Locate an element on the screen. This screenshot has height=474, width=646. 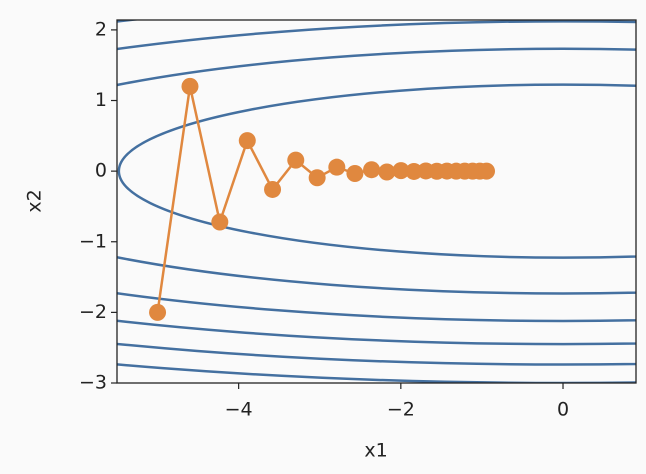
x-tick-label: 0 is located at coordinates (563, 410).